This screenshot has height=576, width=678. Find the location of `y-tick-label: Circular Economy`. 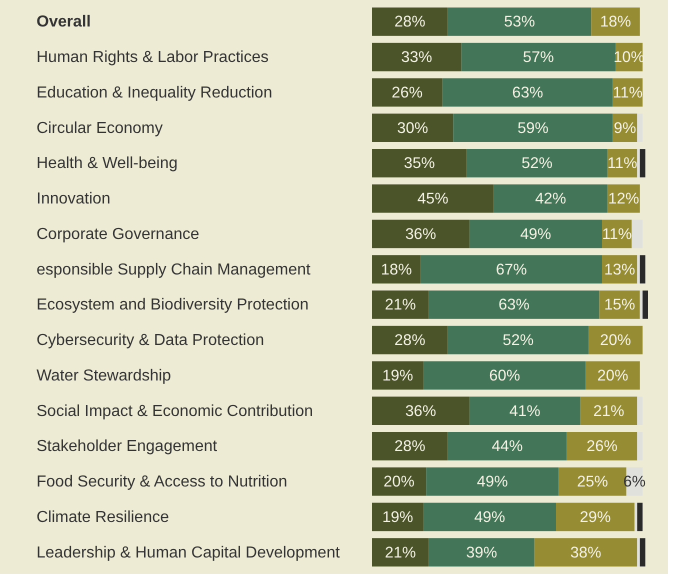

y-tick-label: Circular Economy is located at coordinates (99, 128).